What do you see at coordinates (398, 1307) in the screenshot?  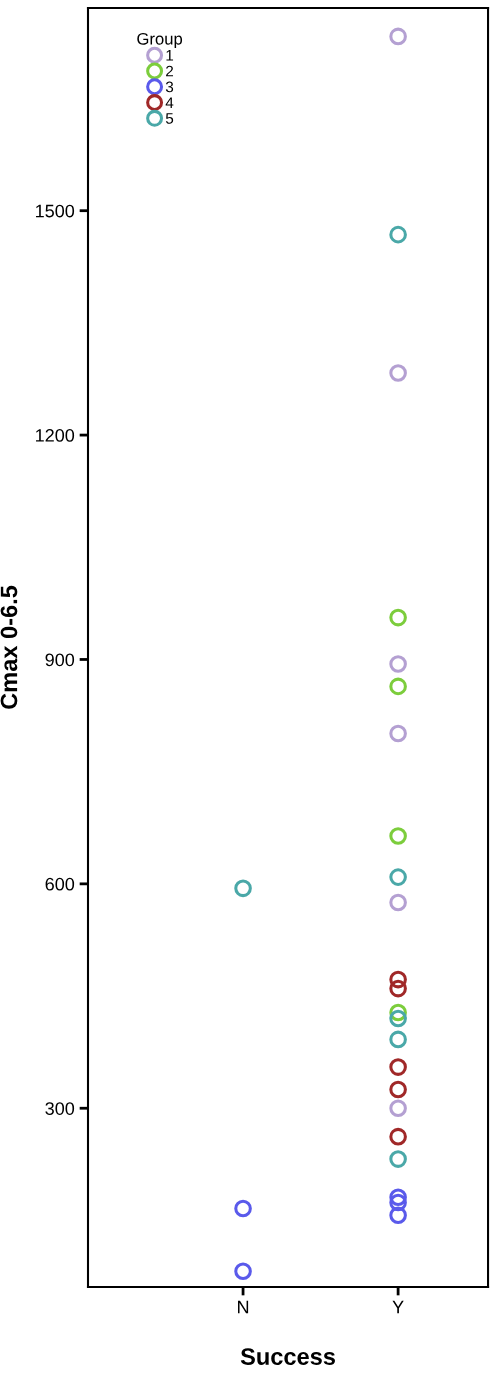 I see `x-tick-label: Y` at bounding box center [398, 1307].